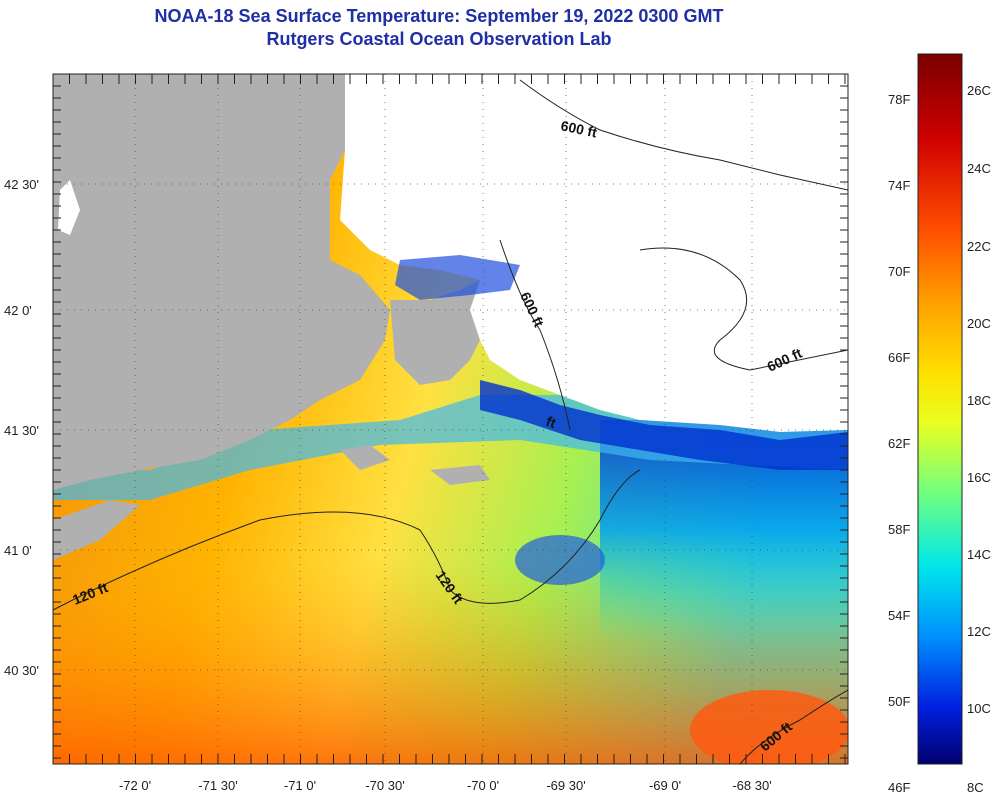 This screenshot has width=992, height=802. I want to click on lon-label: -72 0', so click(135, 785).